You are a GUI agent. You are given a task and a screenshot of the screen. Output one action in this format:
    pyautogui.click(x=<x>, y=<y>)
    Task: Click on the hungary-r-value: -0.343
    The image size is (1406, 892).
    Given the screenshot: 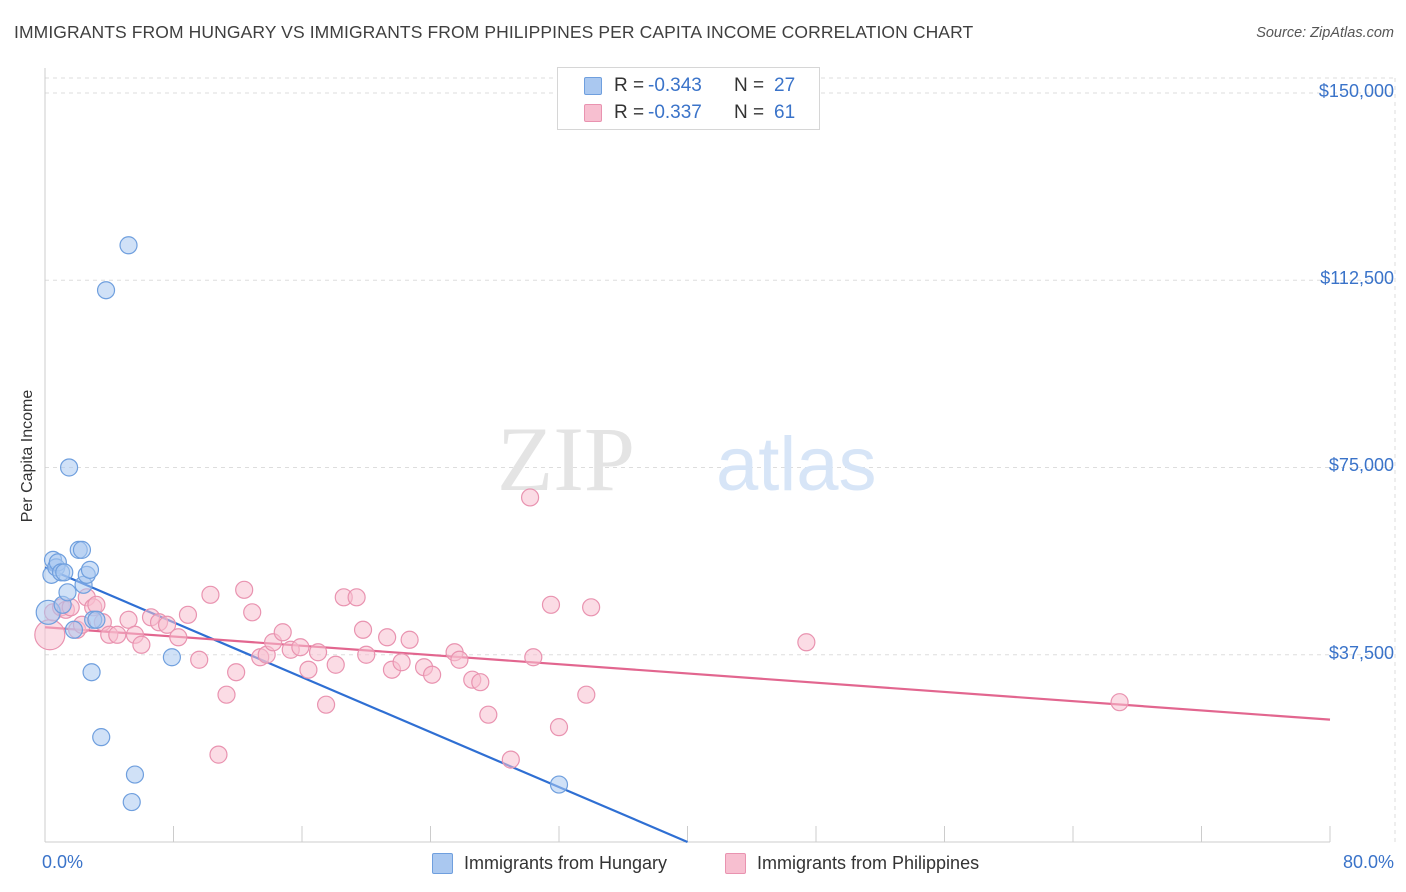 What is the action you would take?
    pyautogui.click(x=675, y=85)
    